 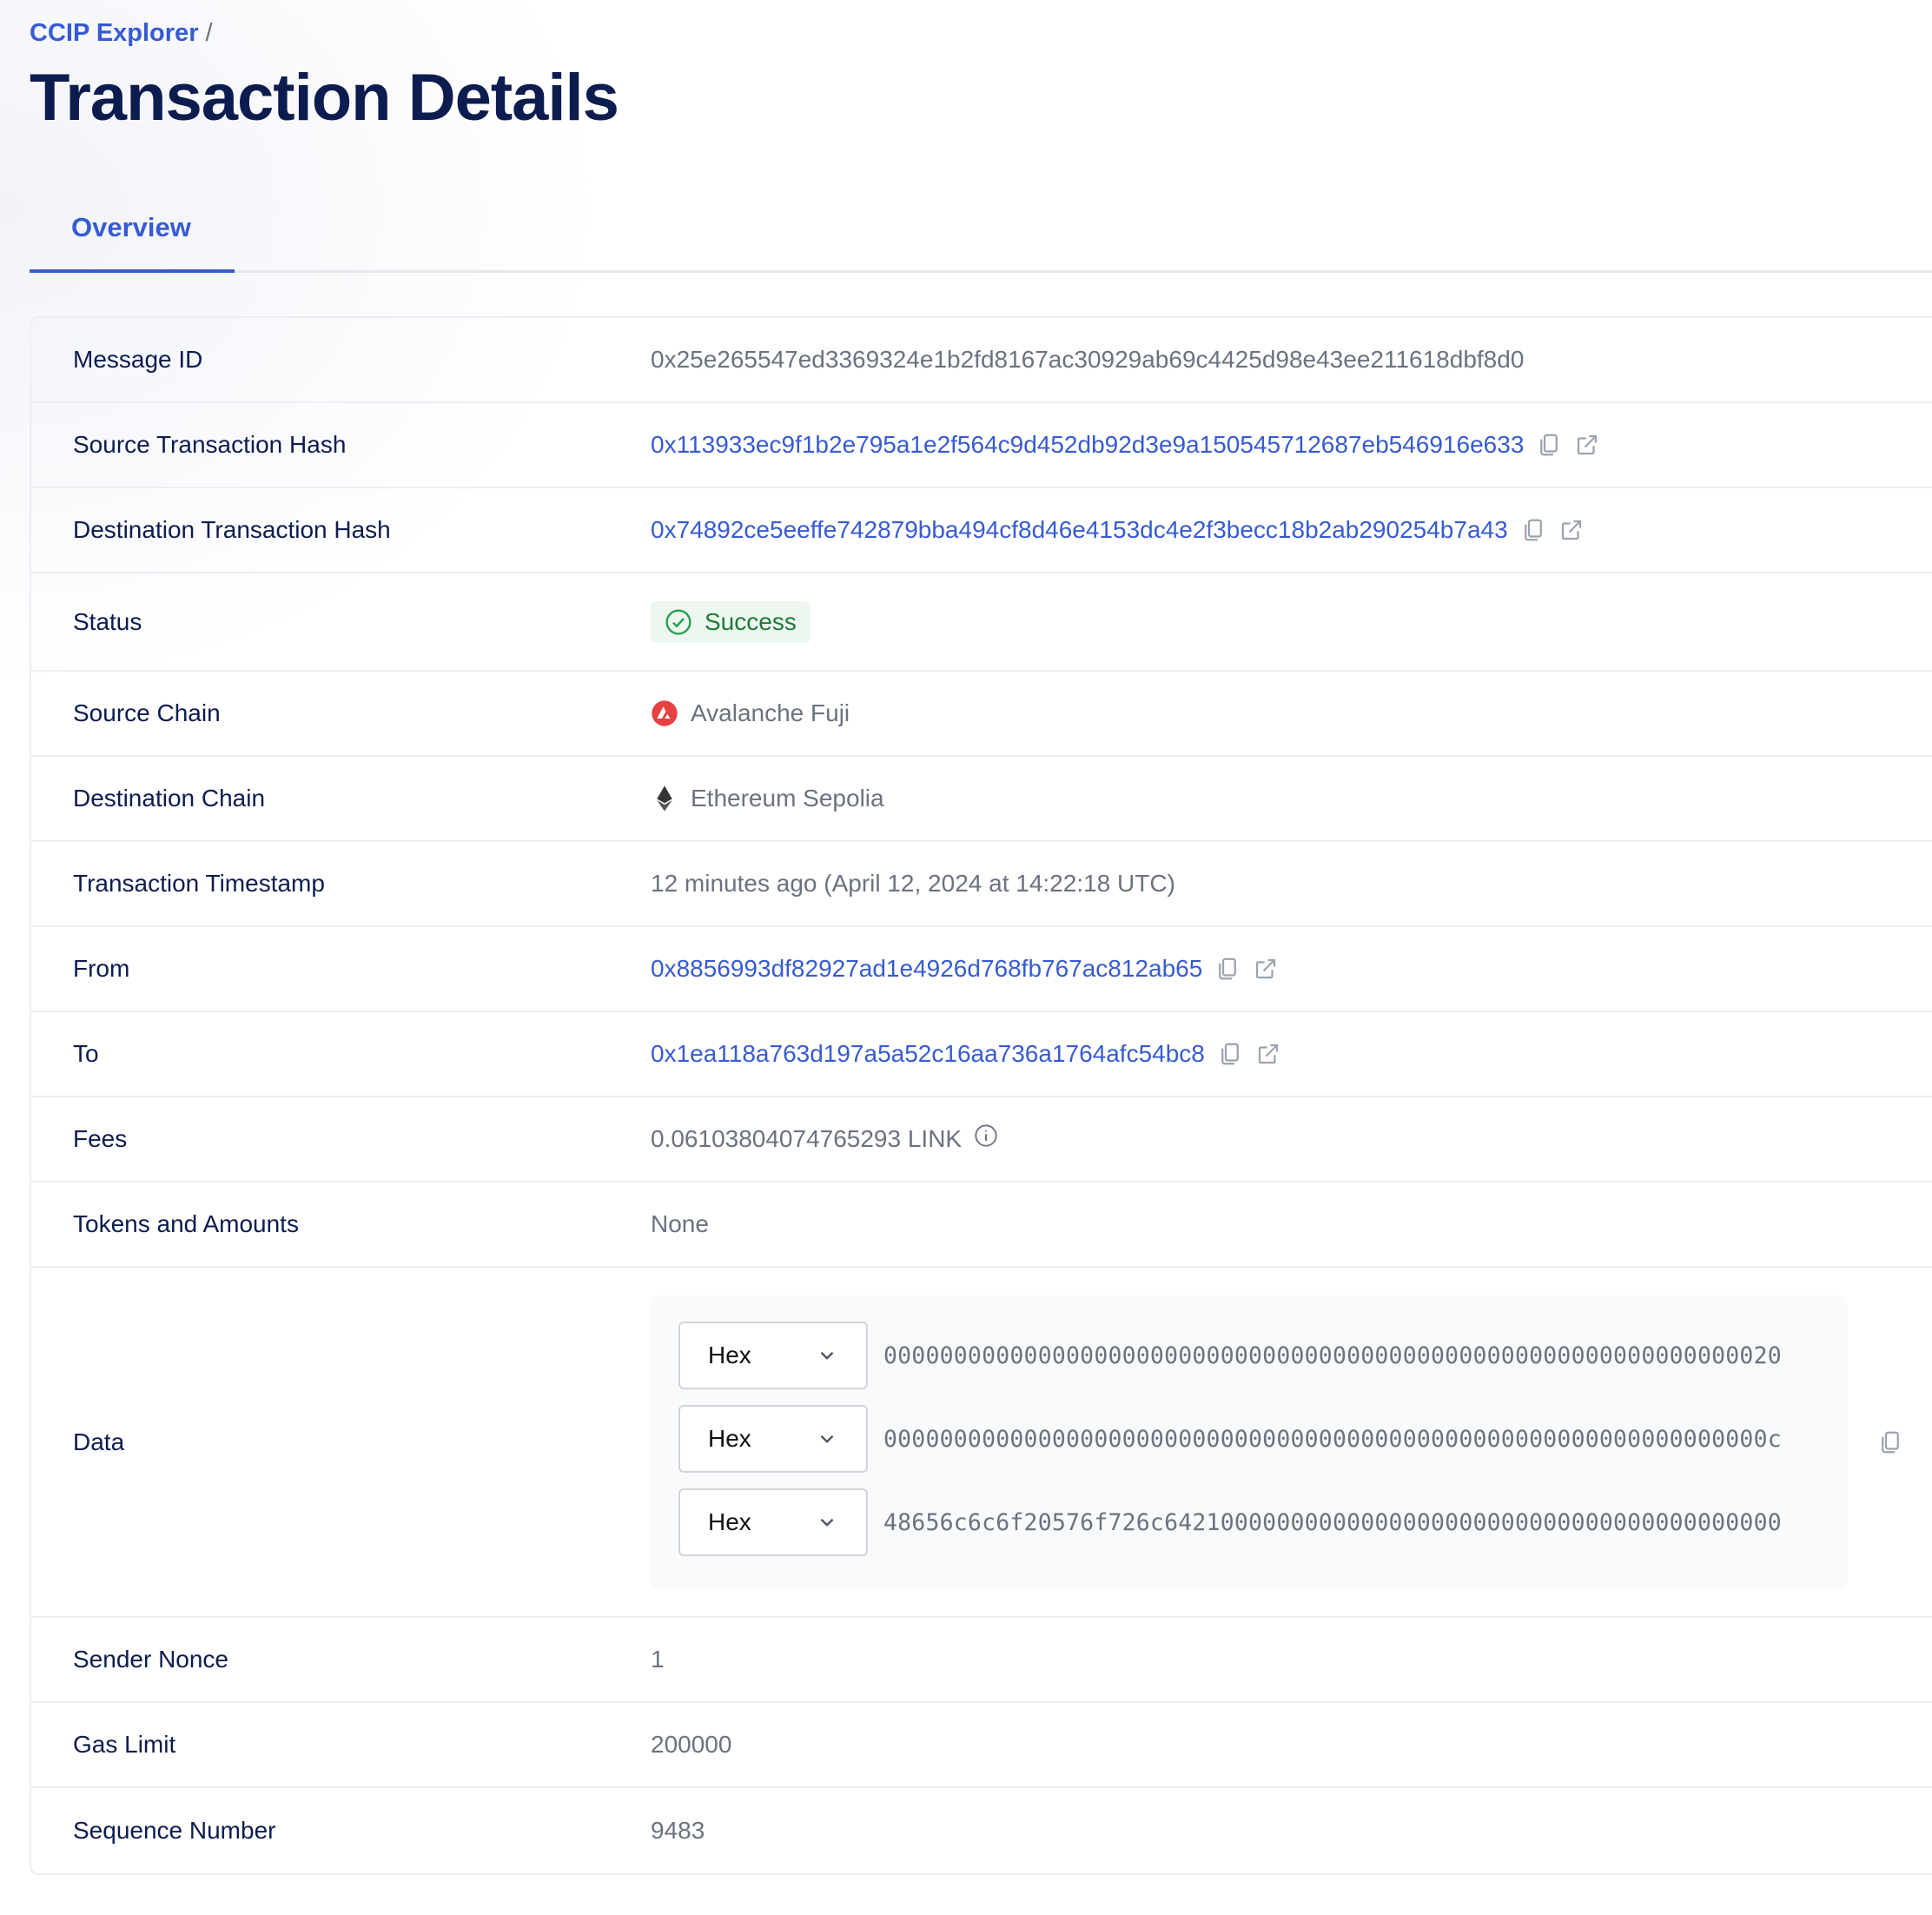 I want to click on label: Status, so click(x=108, y=621).